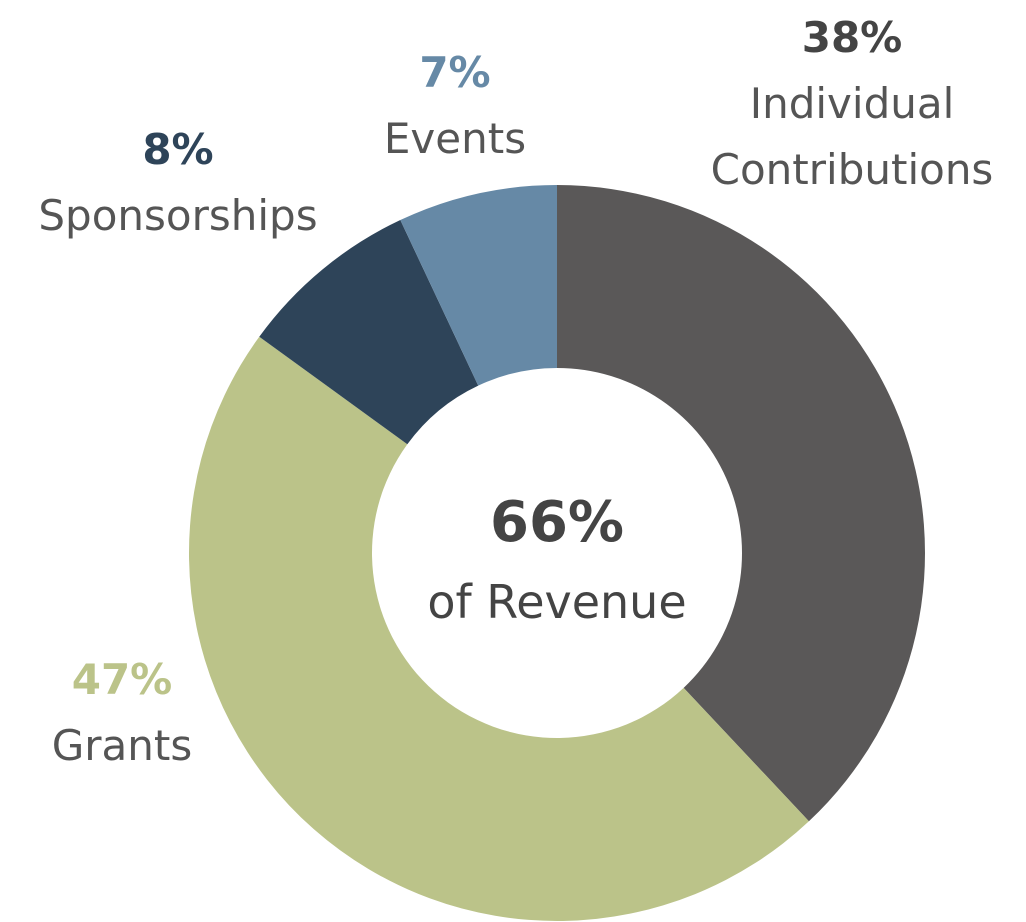 The image size is (1026, 922). Describe the element at coordinates (455, 138) in the screenshot. I see `category-label: Events` at that location.